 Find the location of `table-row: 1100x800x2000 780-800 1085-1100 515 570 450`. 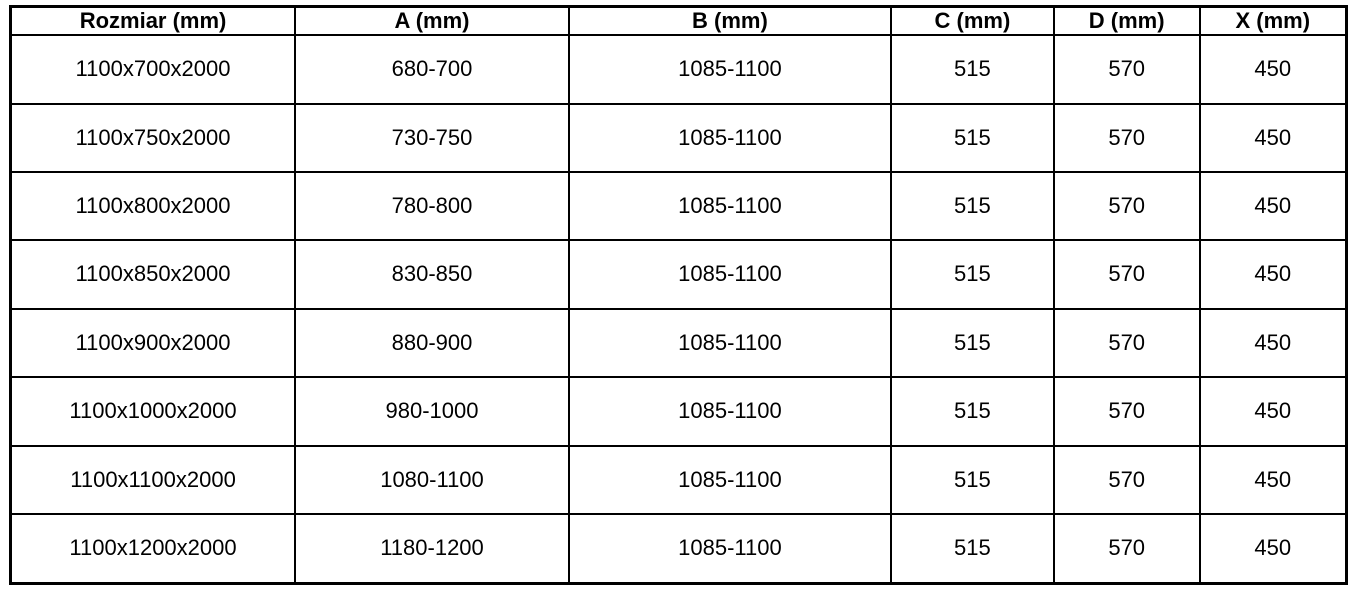

table-row: 1100x800x2000 780-800 1085-1100 515 570 450 is located at coordinates (678, 206).